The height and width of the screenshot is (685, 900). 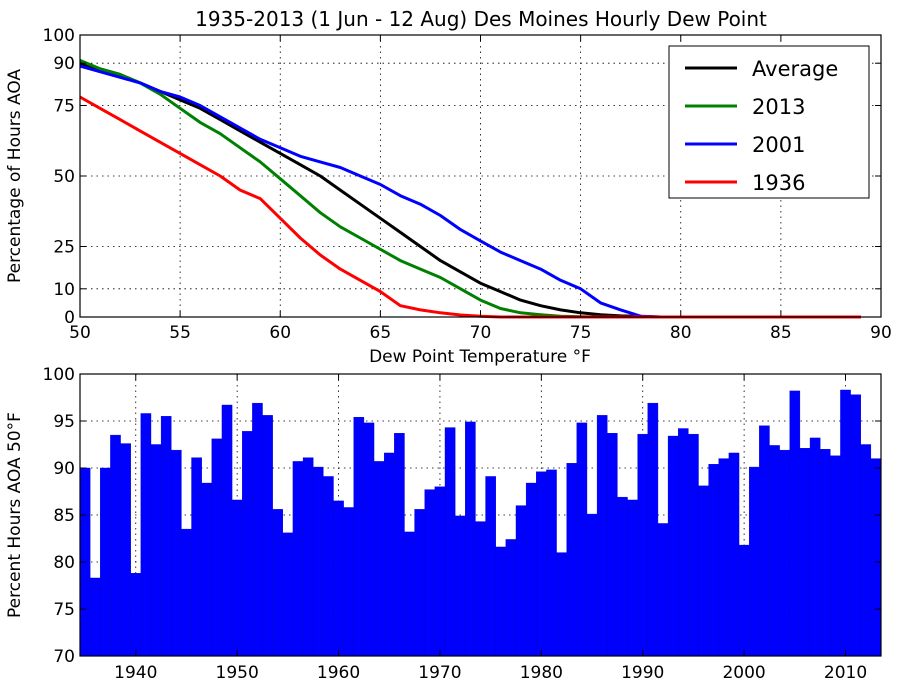 I want to click on y-tick-label: 80, so click(x=64, y=563).